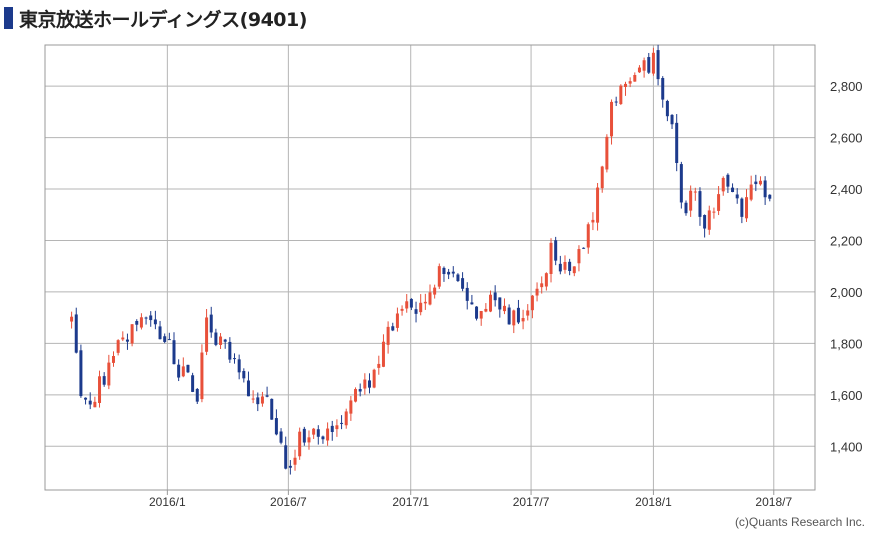 This screenshot has height=535, width=877. I want to click on x-tick-label: 2016/1, so click(167, 502).